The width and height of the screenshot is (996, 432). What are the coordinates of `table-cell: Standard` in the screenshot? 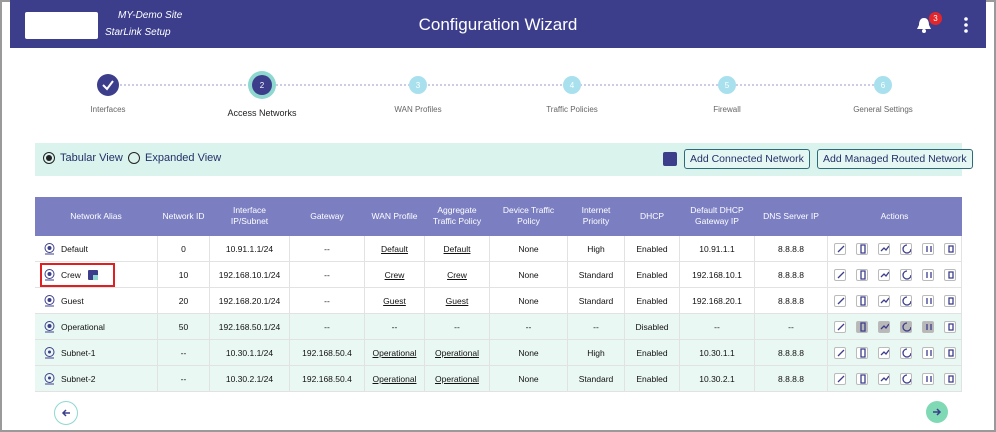 It's located at (596, 275).